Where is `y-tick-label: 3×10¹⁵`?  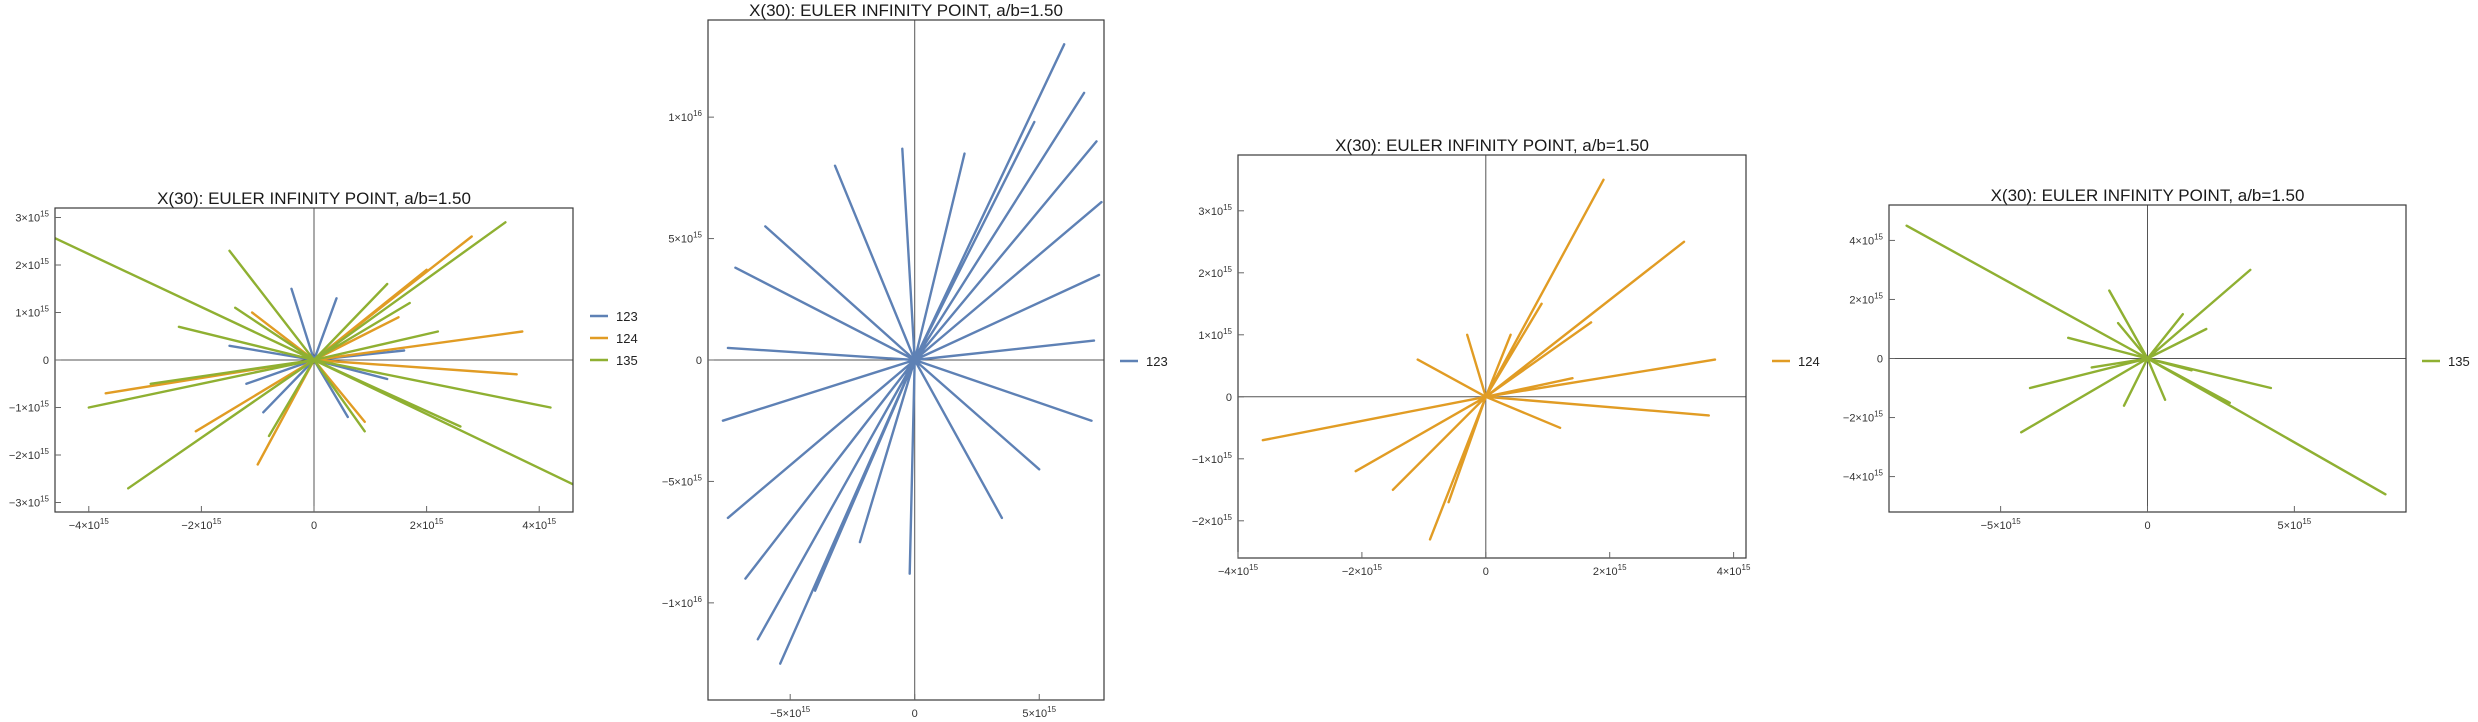
y-tick-label: 3×10¹⁵ is located at coordinates (1215, 210).